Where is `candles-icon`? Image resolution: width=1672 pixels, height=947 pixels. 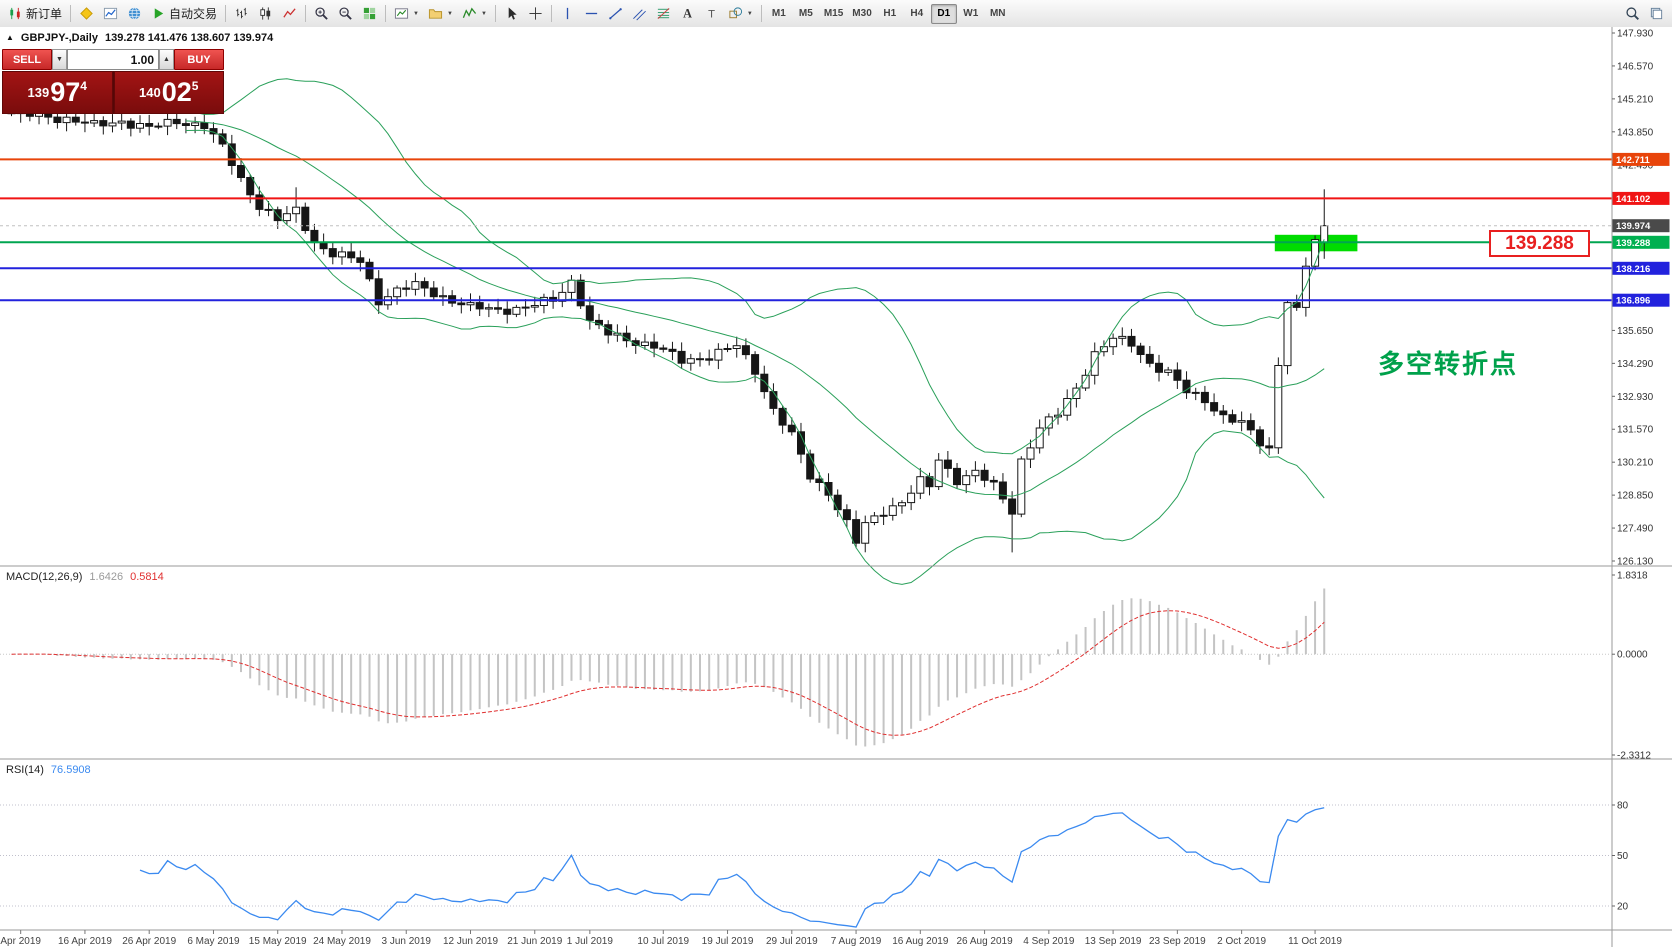 candles-icon is located at coordinates (265, 13).